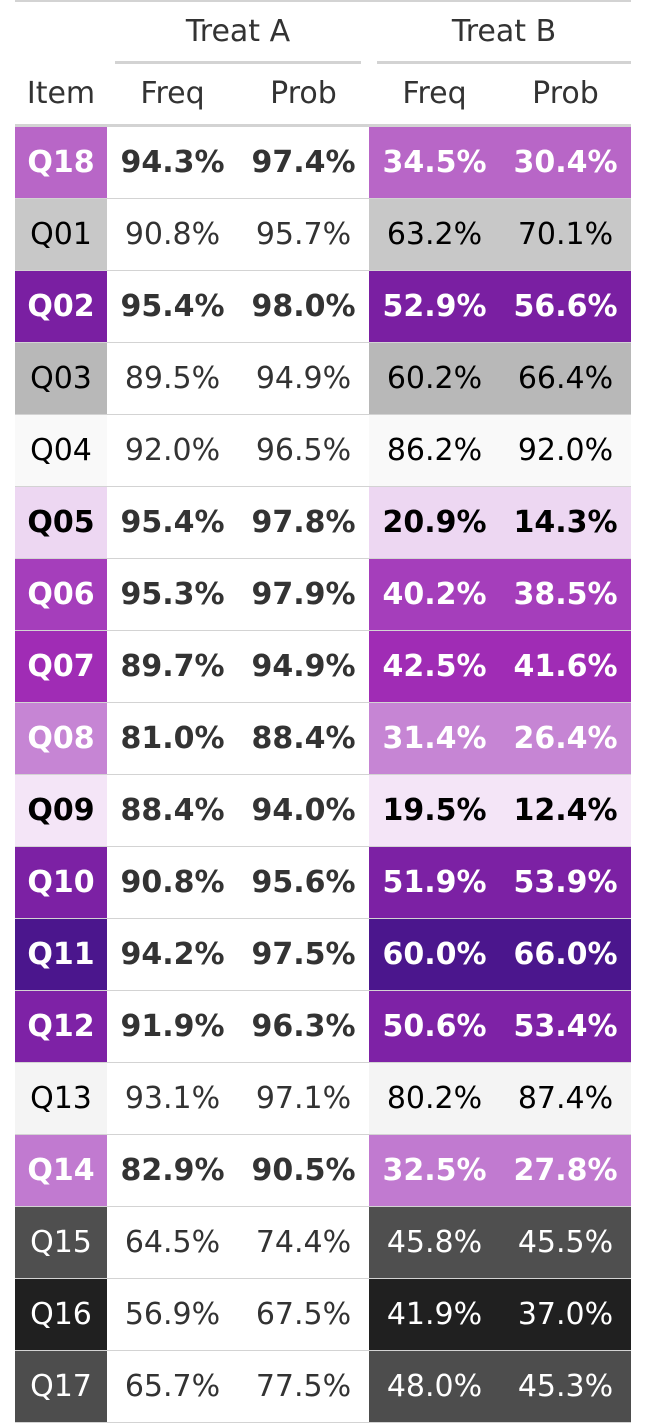  What do you see at coordinates (172, 666) in the screenshot?
I see `treat-a-freq-cell: 89.7%` at bounding box center [172, 666].